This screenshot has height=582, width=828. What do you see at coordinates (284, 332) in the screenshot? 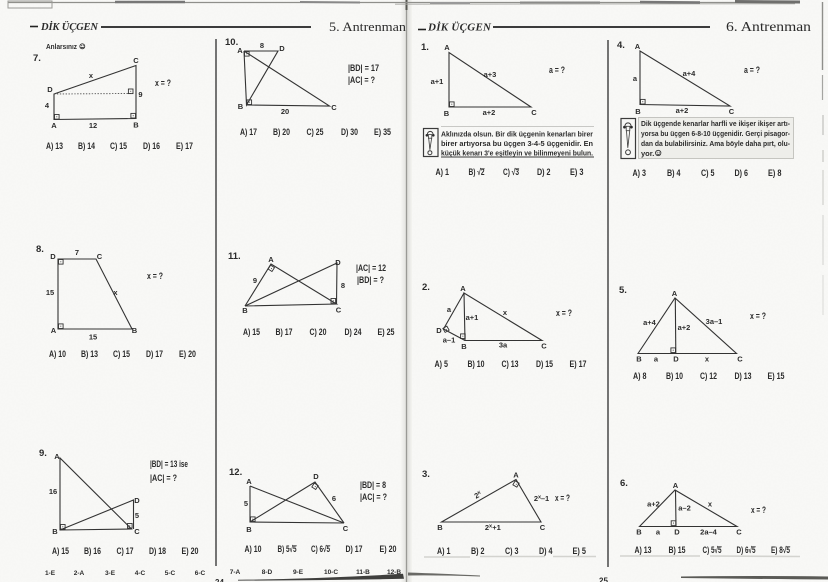
I see `svg-text: B) 17` at bounding box center [284, 332].